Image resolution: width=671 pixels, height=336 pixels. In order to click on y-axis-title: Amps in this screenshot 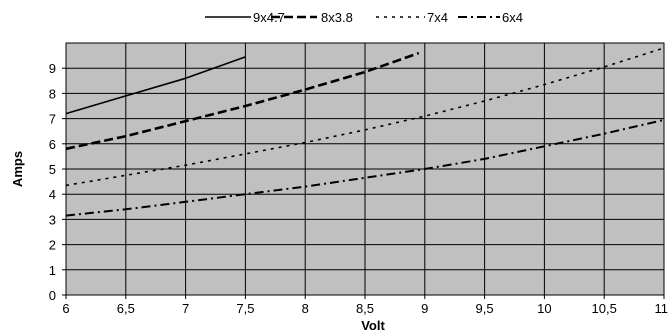, I will do `click(17, 169)`.